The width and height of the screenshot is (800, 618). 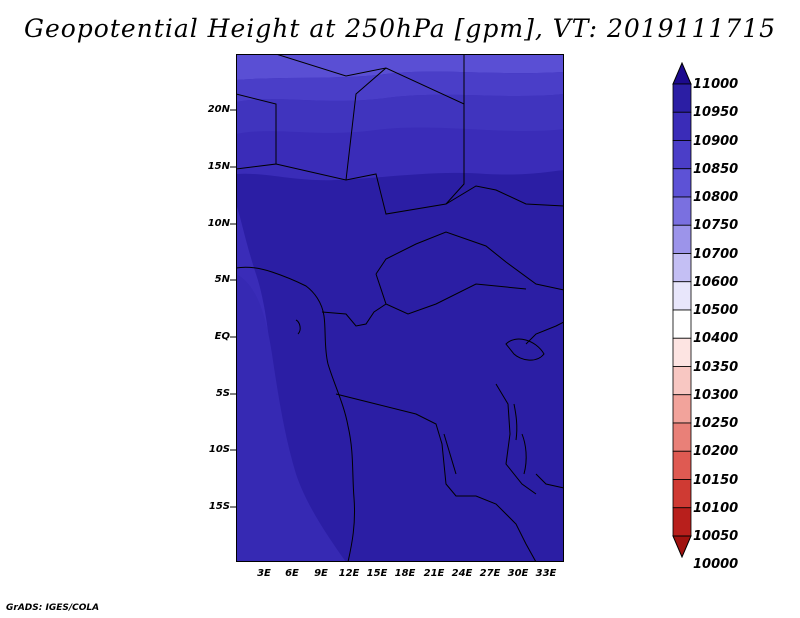 I want to click on colorbar-label: 10000, so click(x=716, y=565).